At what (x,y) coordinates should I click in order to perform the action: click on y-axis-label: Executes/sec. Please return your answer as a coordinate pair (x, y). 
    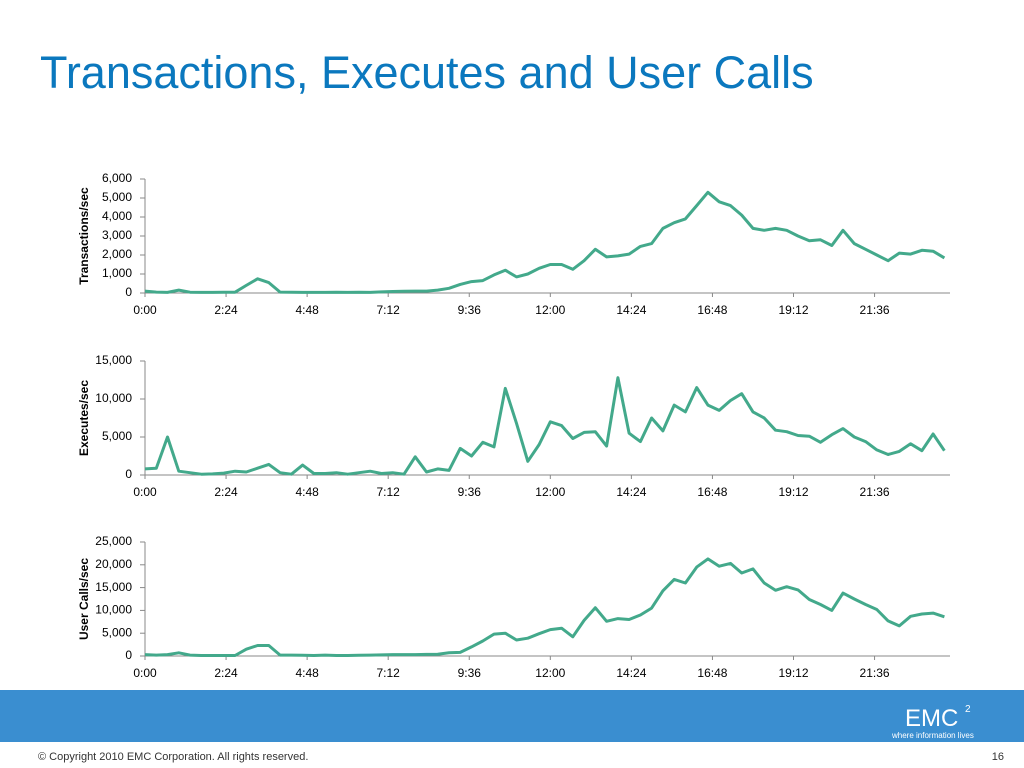
    Looking at the image, I should click on (84, 418).